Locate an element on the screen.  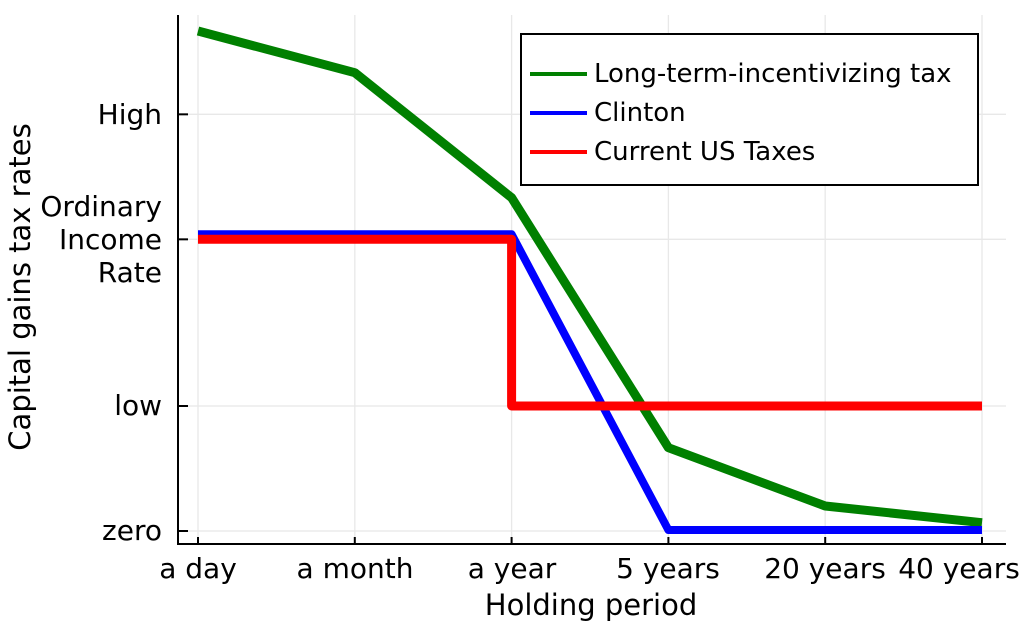
legend-label: Current US Taxes is located at coordinates (705, 151).